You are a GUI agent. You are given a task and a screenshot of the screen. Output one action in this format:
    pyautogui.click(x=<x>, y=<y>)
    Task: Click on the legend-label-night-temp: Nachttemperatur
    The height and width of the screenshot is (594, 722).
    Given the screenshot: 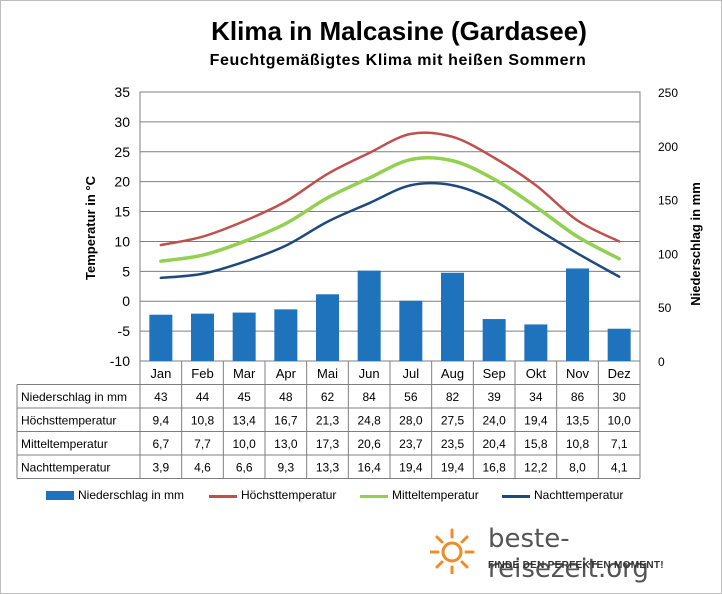 What is the action you would take?
    pyautogui.click(x=579, y=495)
    